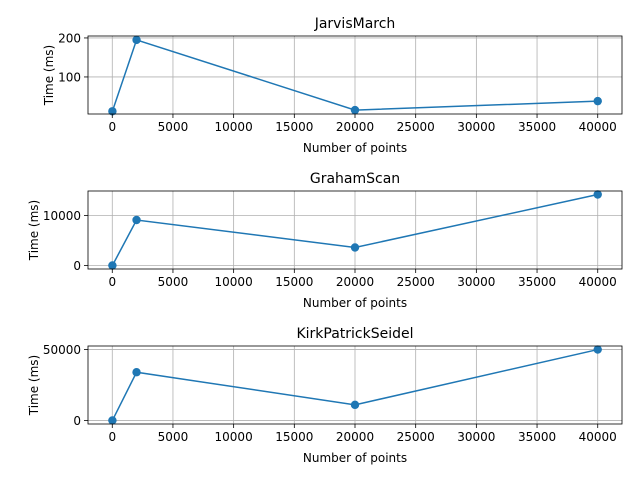  I want to click on y-tick-label: 200, so click(69, 38).